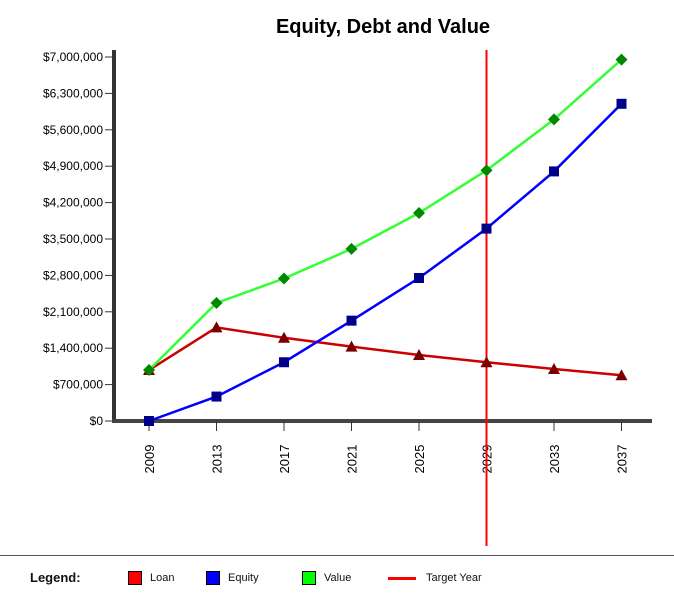 The image size is (674, 601). I want to click on target-year-line-swatch, so click(402, 578).